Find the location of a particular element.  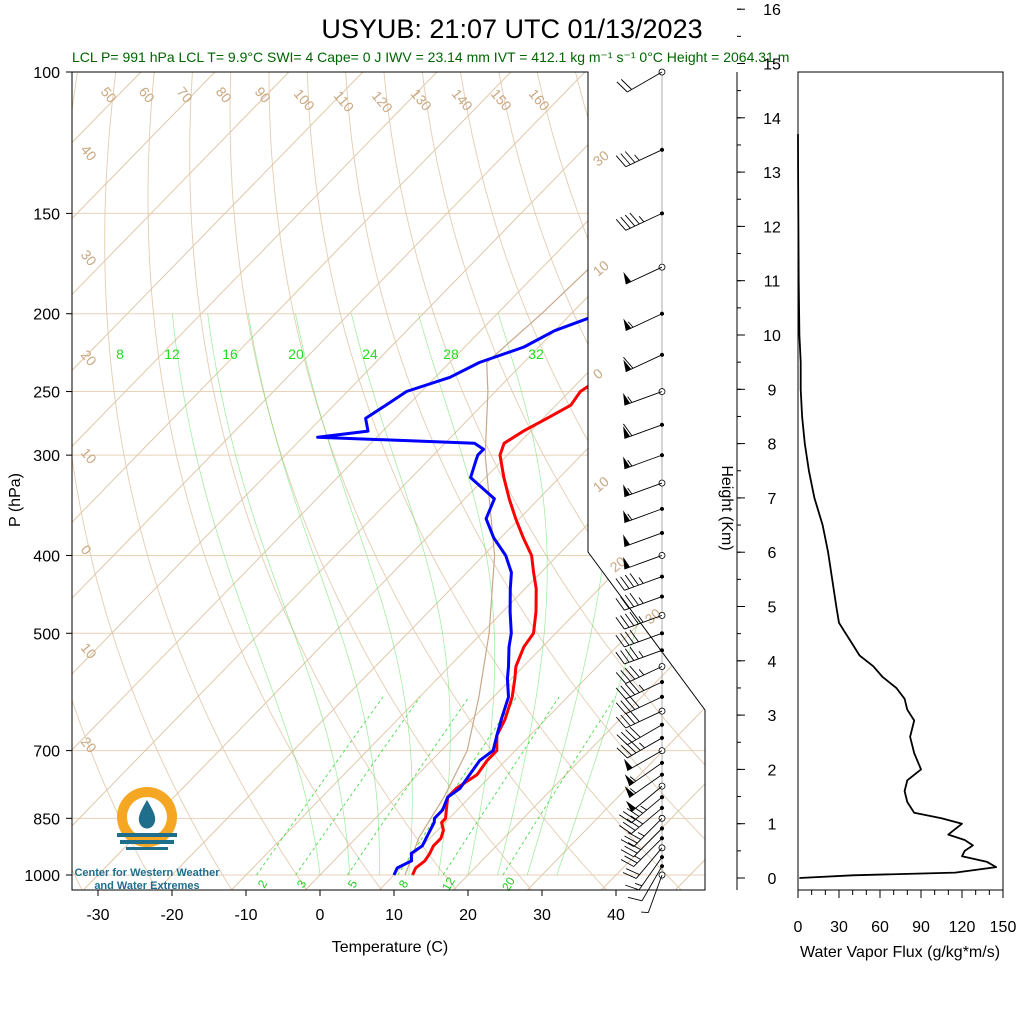

x-tick-label: 30 is located at coordinates (542, 915).